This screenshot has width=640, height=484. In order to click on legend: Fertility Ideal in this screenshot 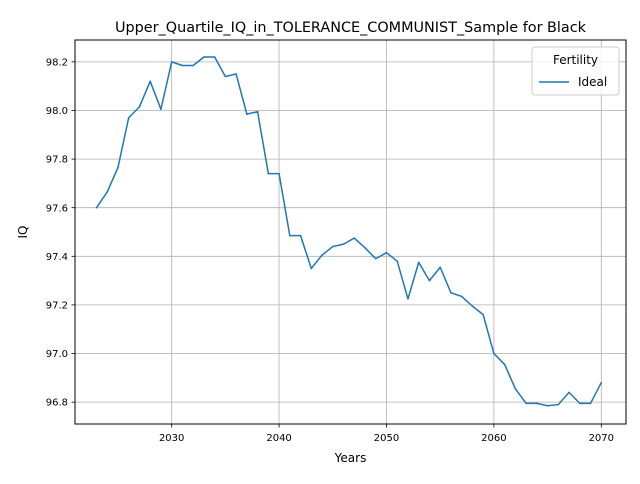, I will do `click(575, 71)`.